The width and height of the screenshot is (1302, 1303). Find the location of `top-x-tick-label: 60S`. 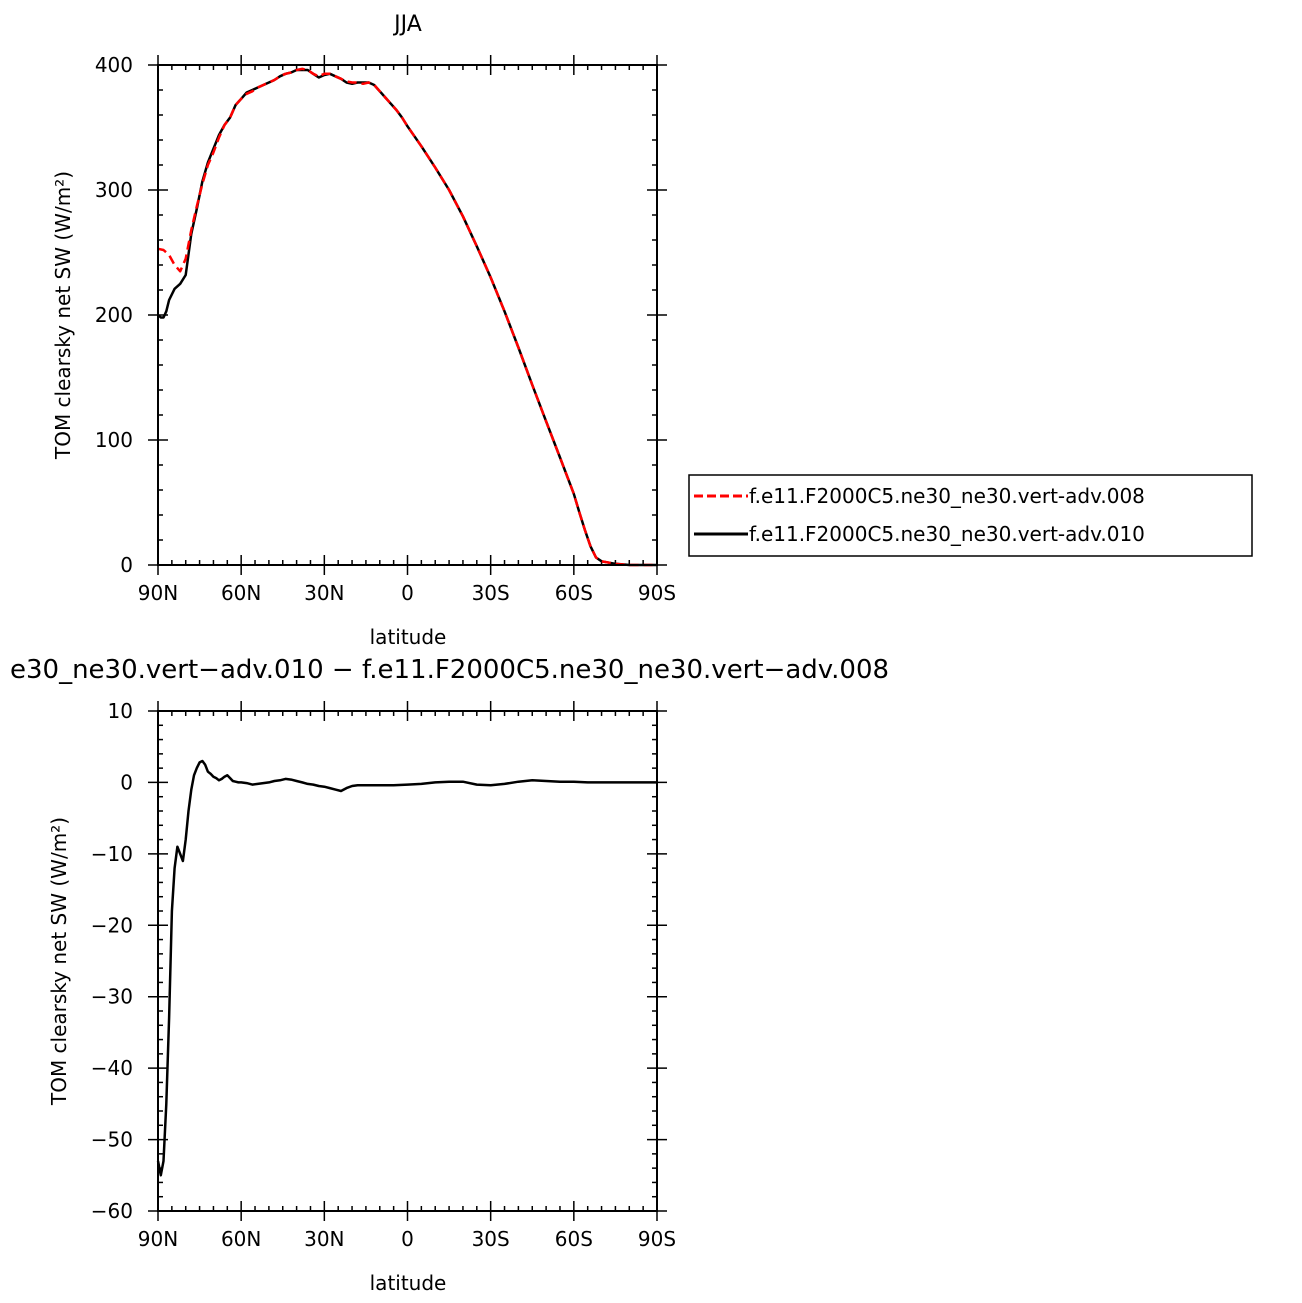

top-x-tick-label: 60S is located at coordinates (574, 593).